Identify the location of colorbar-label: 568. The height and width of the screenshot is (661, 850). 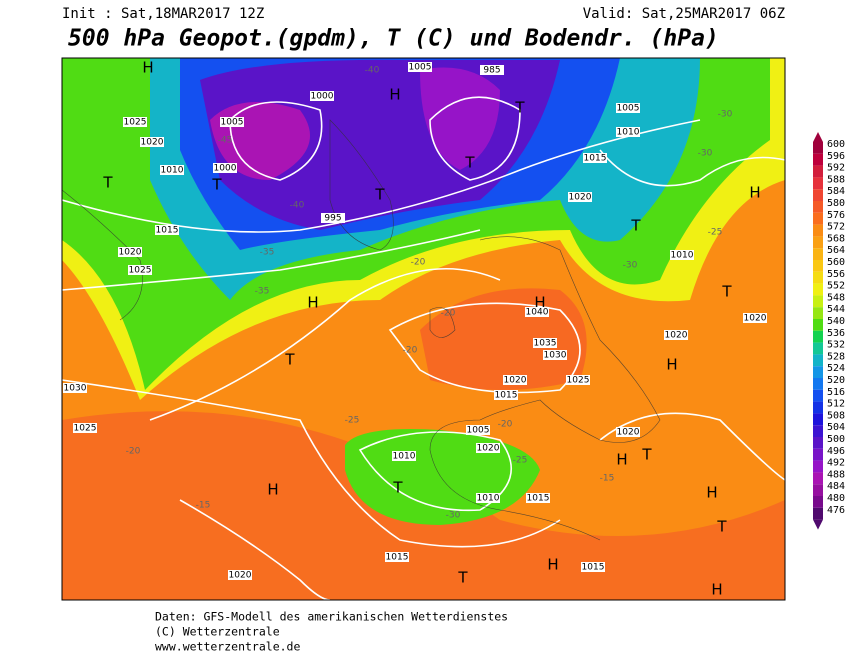
(836, 238).